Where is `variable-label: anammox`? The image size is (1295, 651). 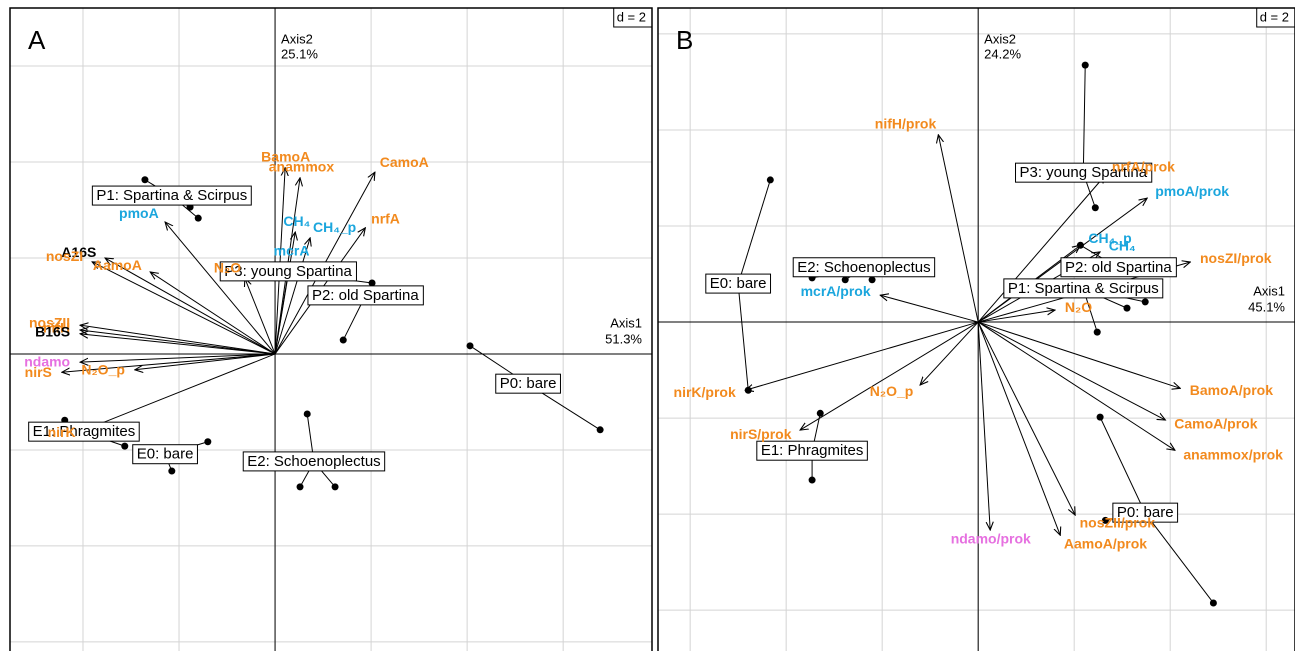 variable-label: anammox is located at coordinates (302, 167).